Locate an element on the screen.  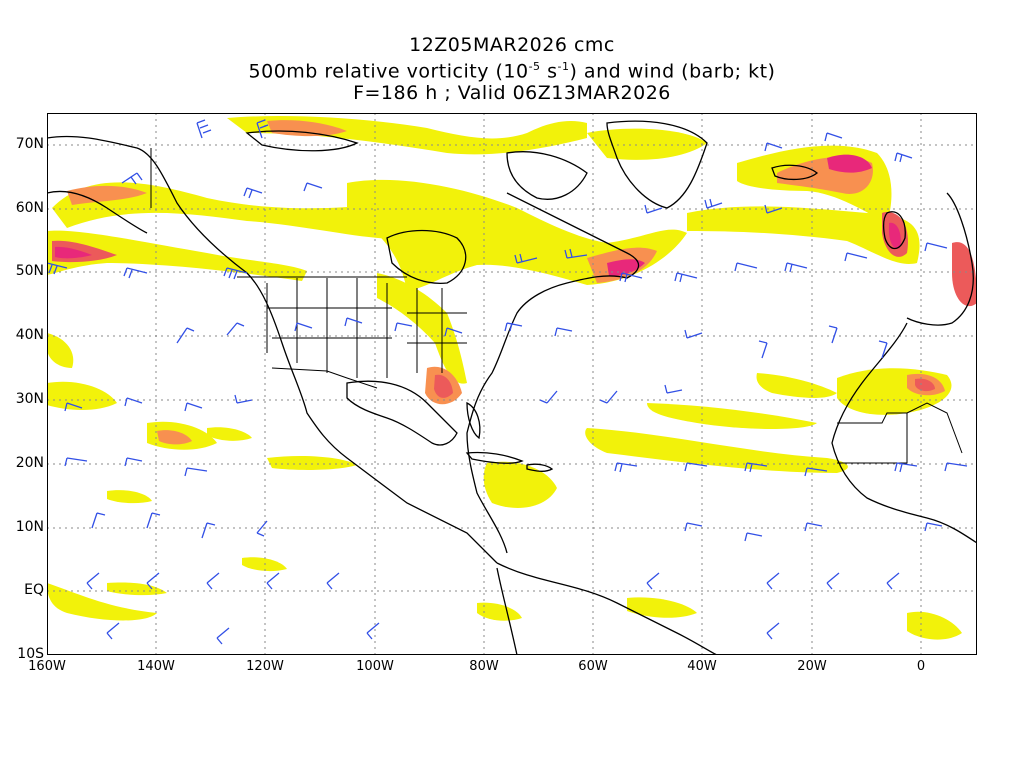
lat-label-10n: 10N is located at coordinates (29, 527).